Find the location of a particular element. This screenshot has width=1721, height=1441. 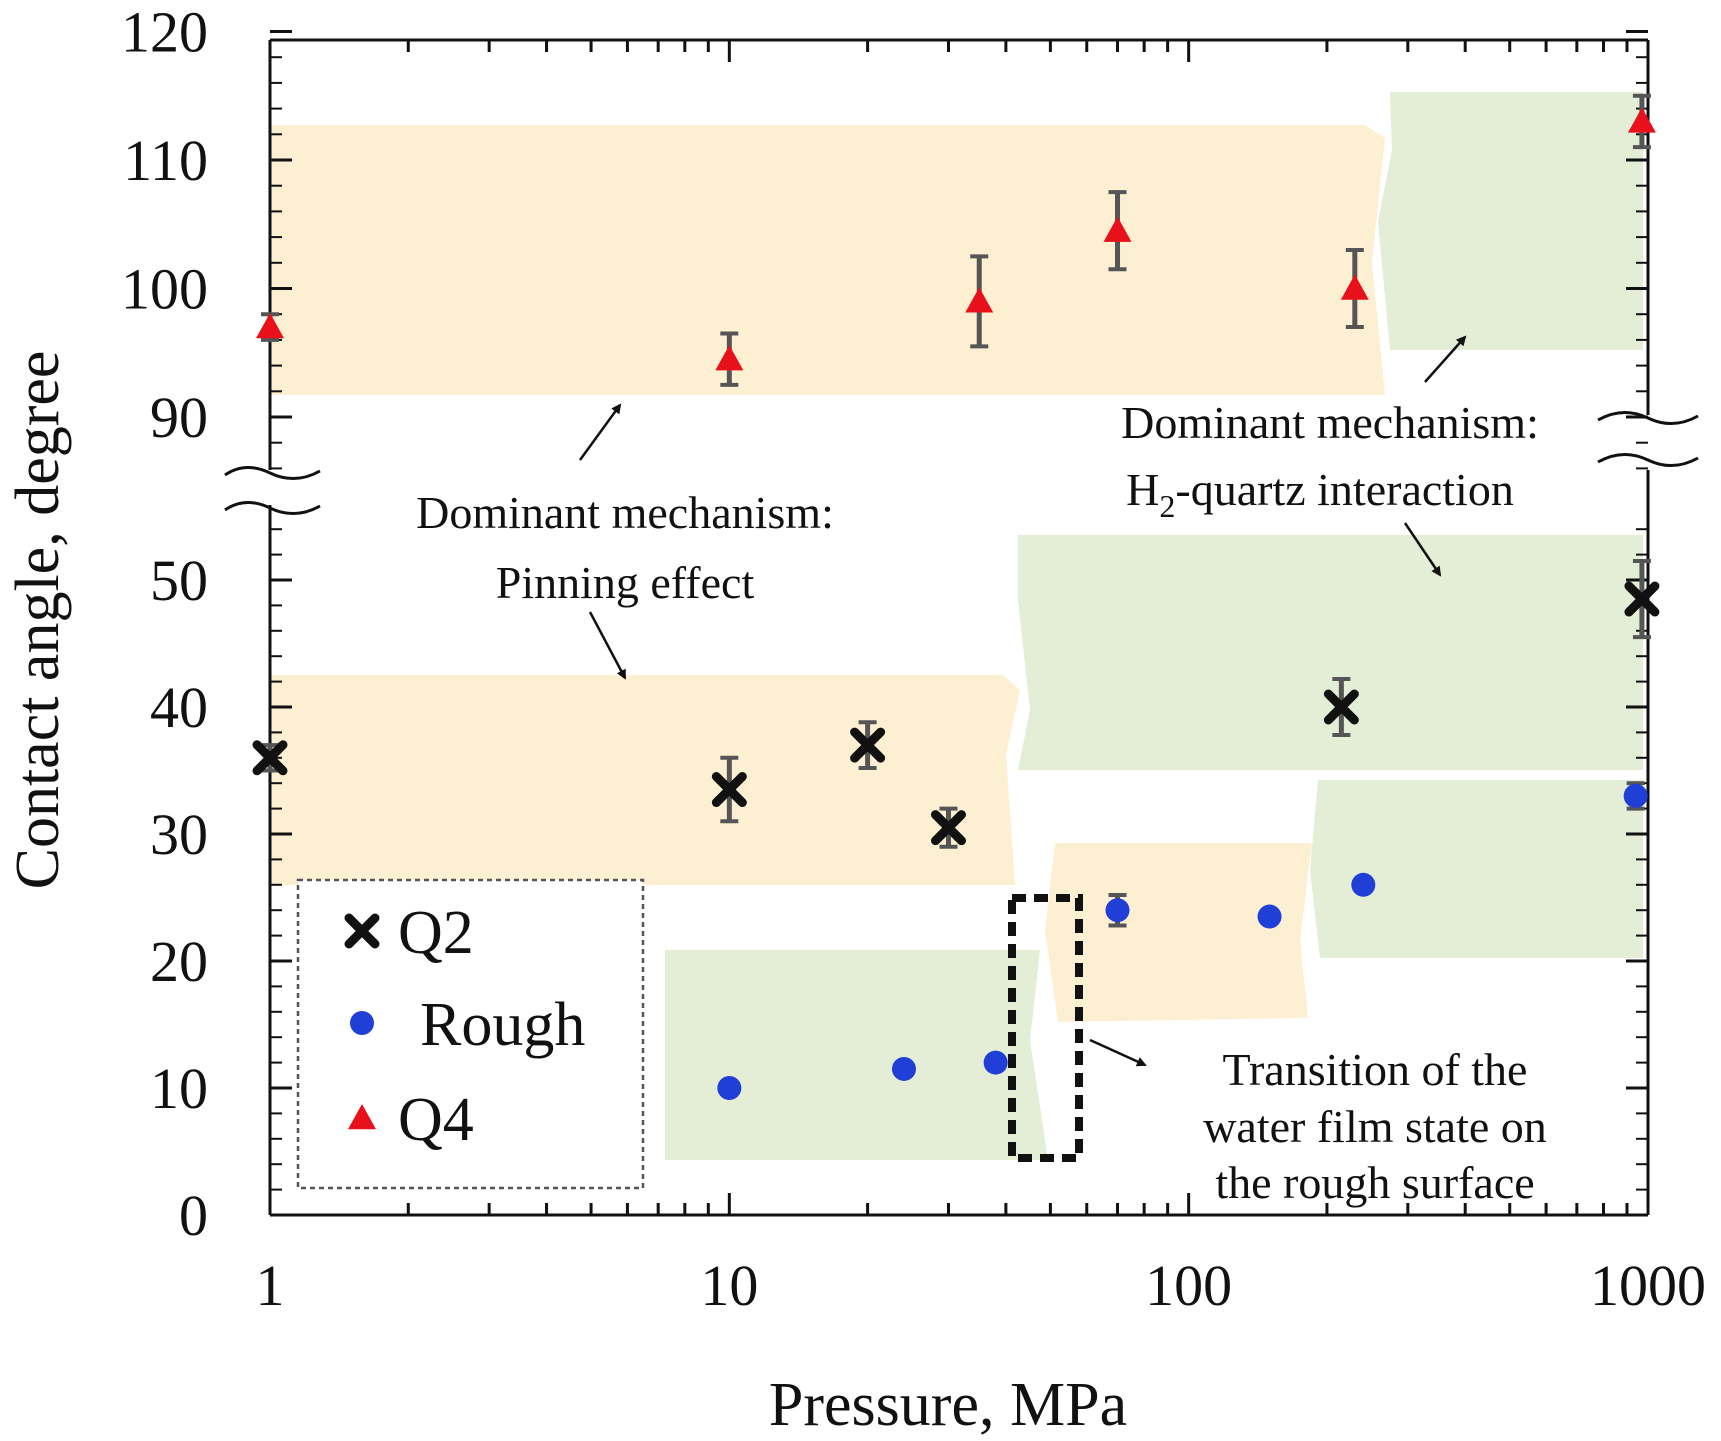

legend-label-q4: Q4 is located at coordinates (436, 1120).